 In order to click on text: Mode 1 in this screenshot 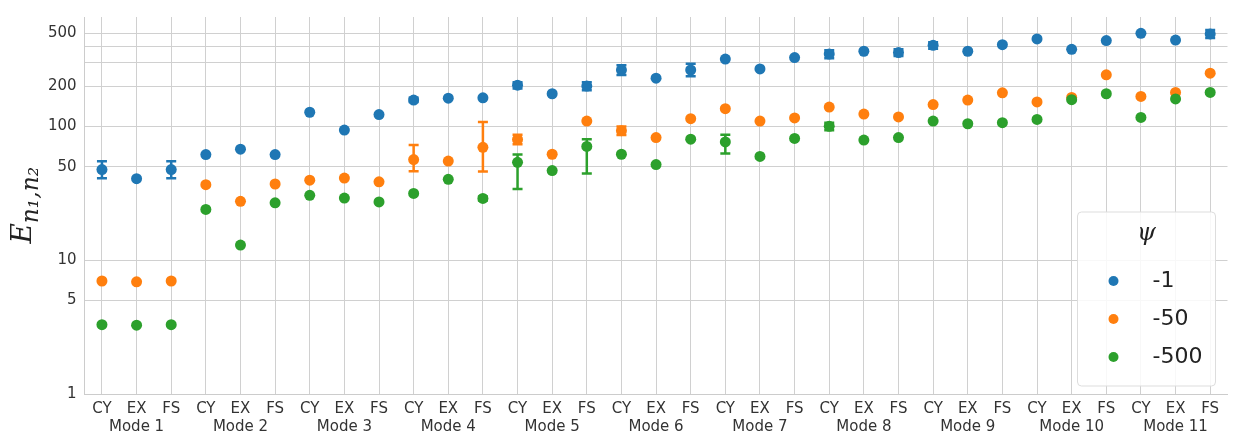, I will do `click(136, 426)`.